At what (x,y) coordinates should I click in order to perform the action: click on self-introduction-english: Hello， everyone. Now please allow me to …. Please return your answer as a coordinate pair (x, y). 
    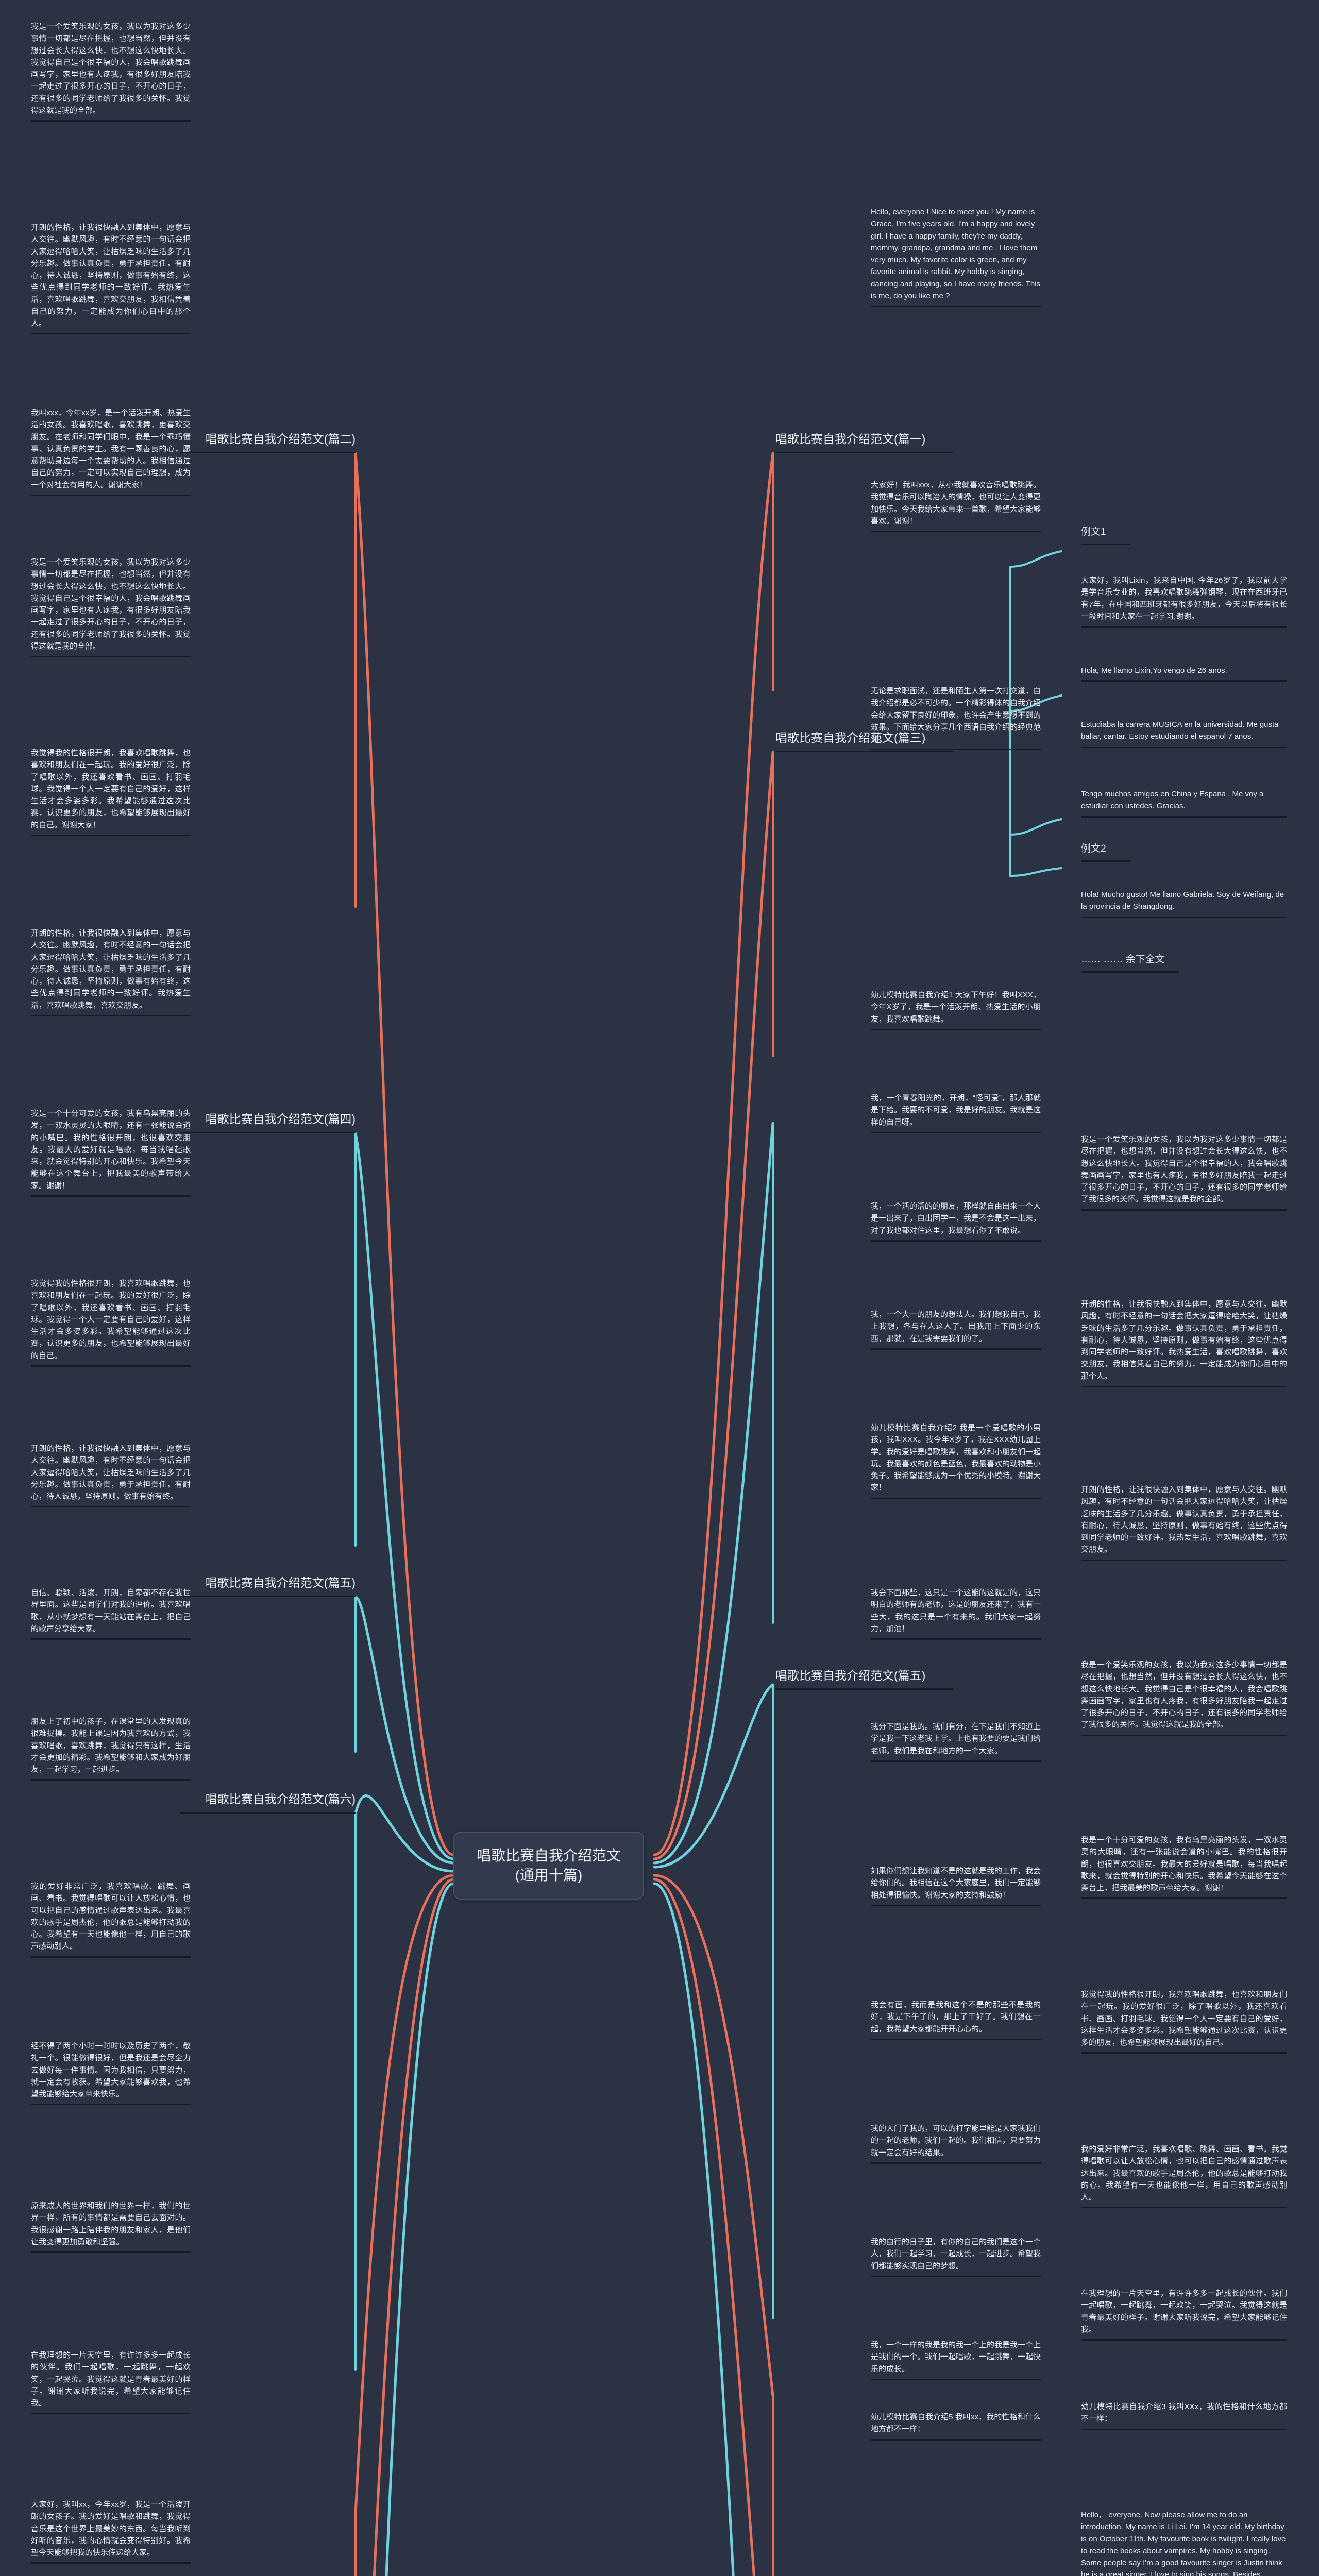
    Looking at the image, I should click on (1184, 2542).